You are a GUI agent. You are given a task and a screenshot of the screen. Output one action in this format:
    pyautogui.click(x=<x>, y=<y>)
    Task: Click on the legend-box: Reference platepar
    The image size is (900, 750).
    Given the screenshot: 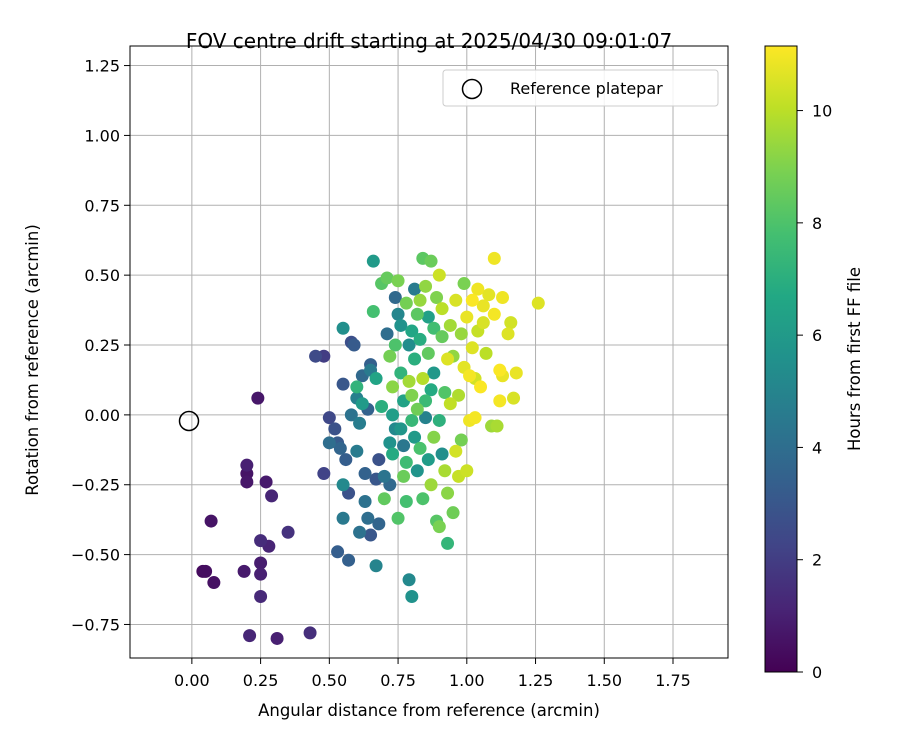 What is the action you would take?
    pyautogui.click(x=580, y=88)
    